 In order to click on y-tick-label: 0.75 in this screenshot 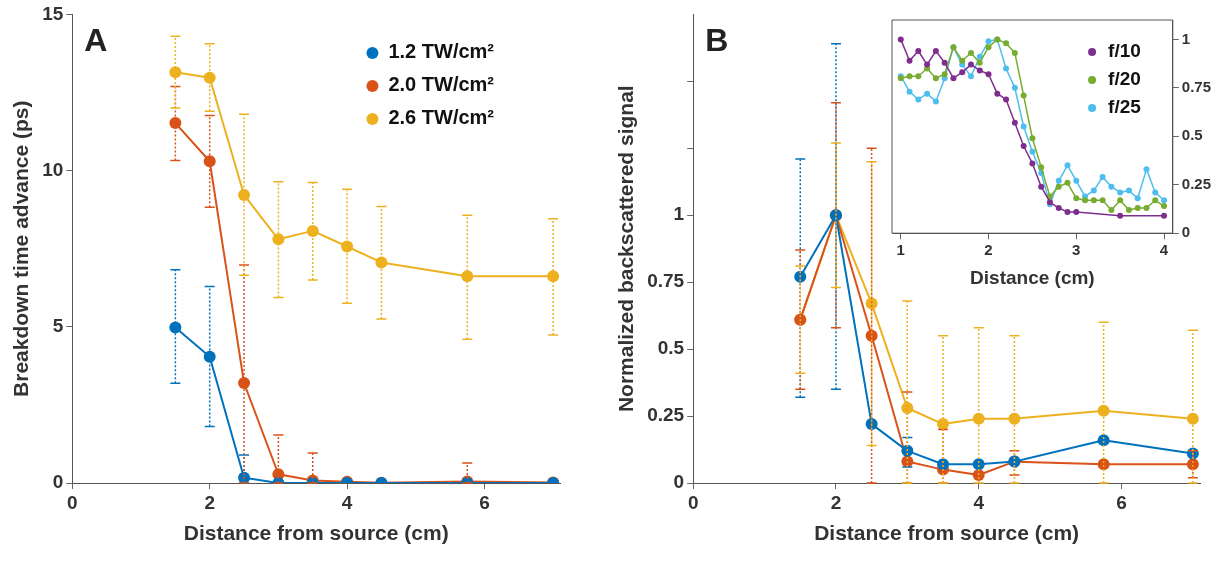, I will do `click(666, 281)`.